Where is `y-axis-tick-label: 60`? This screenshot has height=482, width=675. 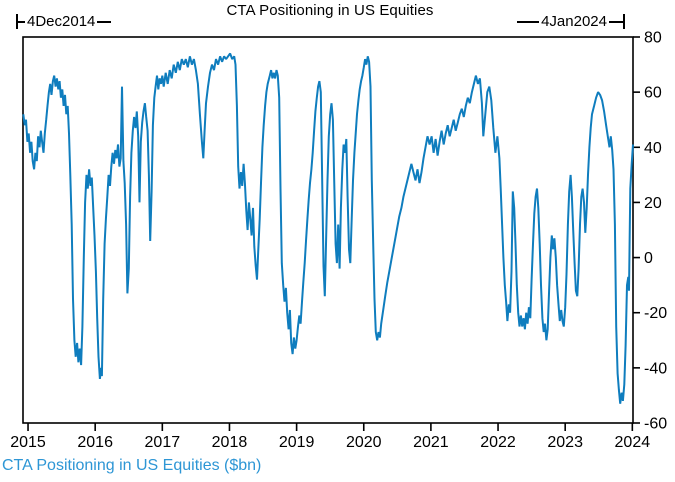
y-axis-tick-label: 60 is located at coordinates (653, 93).